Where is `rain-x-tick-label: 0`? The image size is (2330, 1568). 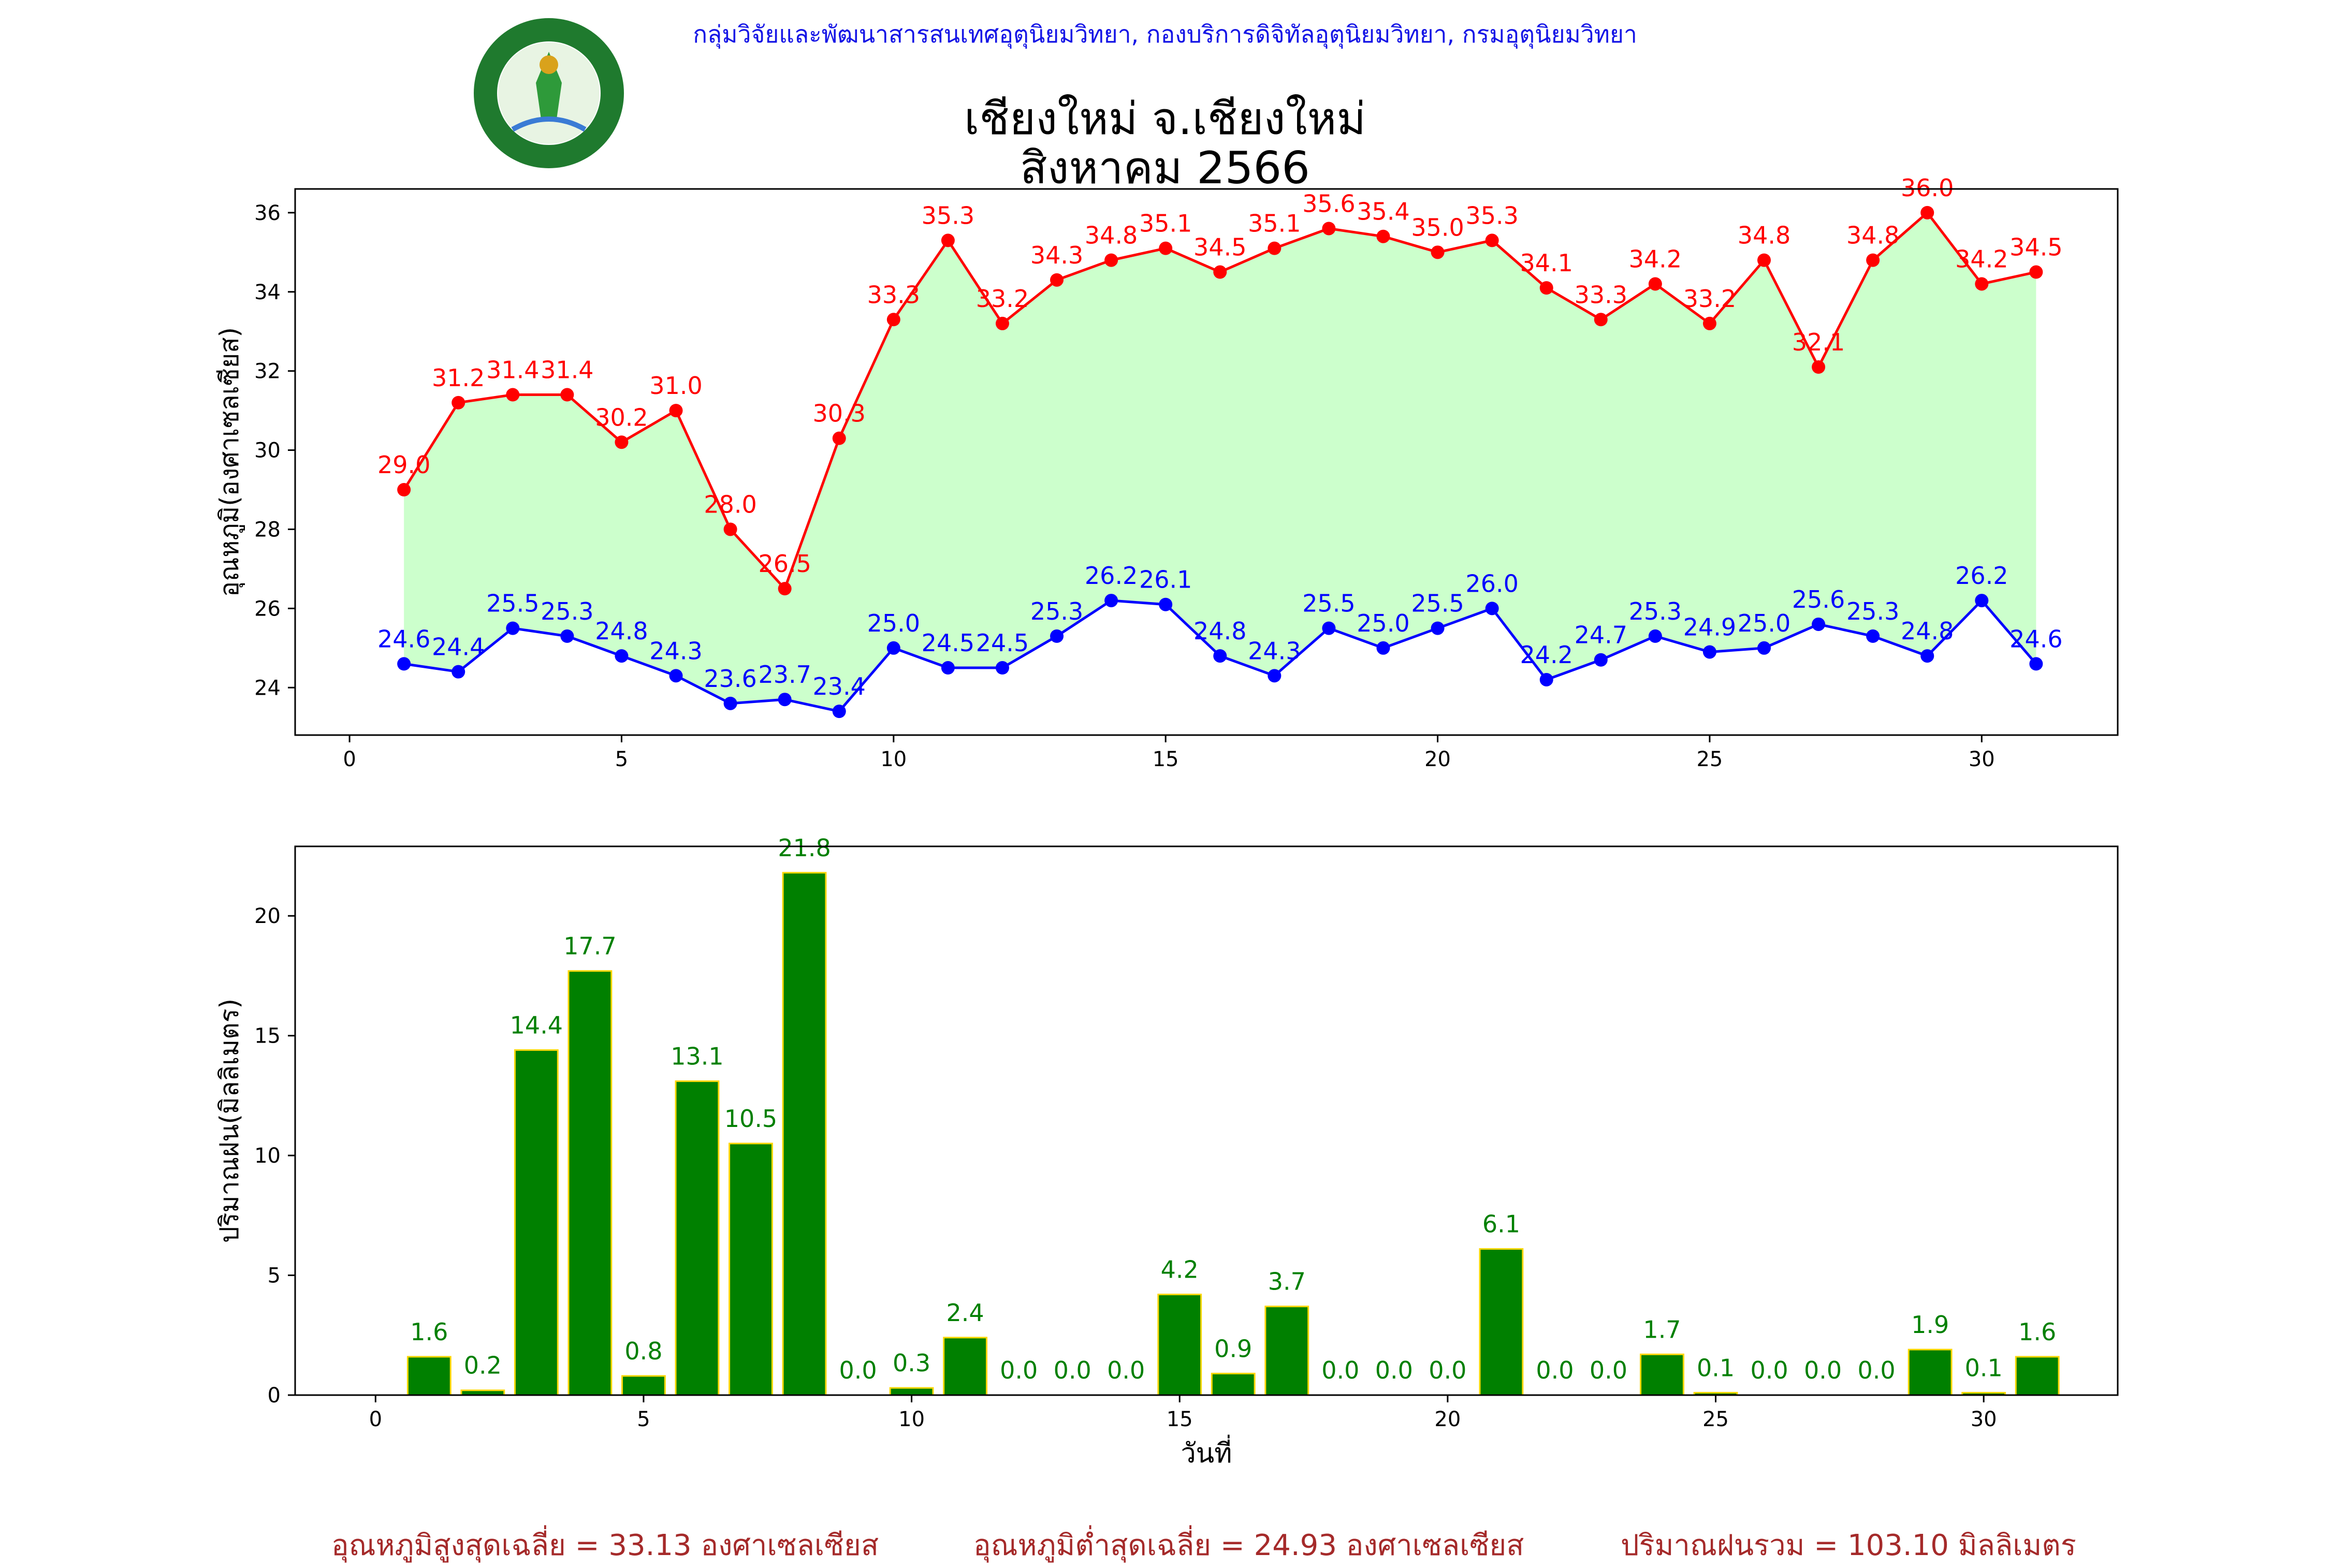
rain-x-tick-label: 0 is located at coordinates (375, 1419).